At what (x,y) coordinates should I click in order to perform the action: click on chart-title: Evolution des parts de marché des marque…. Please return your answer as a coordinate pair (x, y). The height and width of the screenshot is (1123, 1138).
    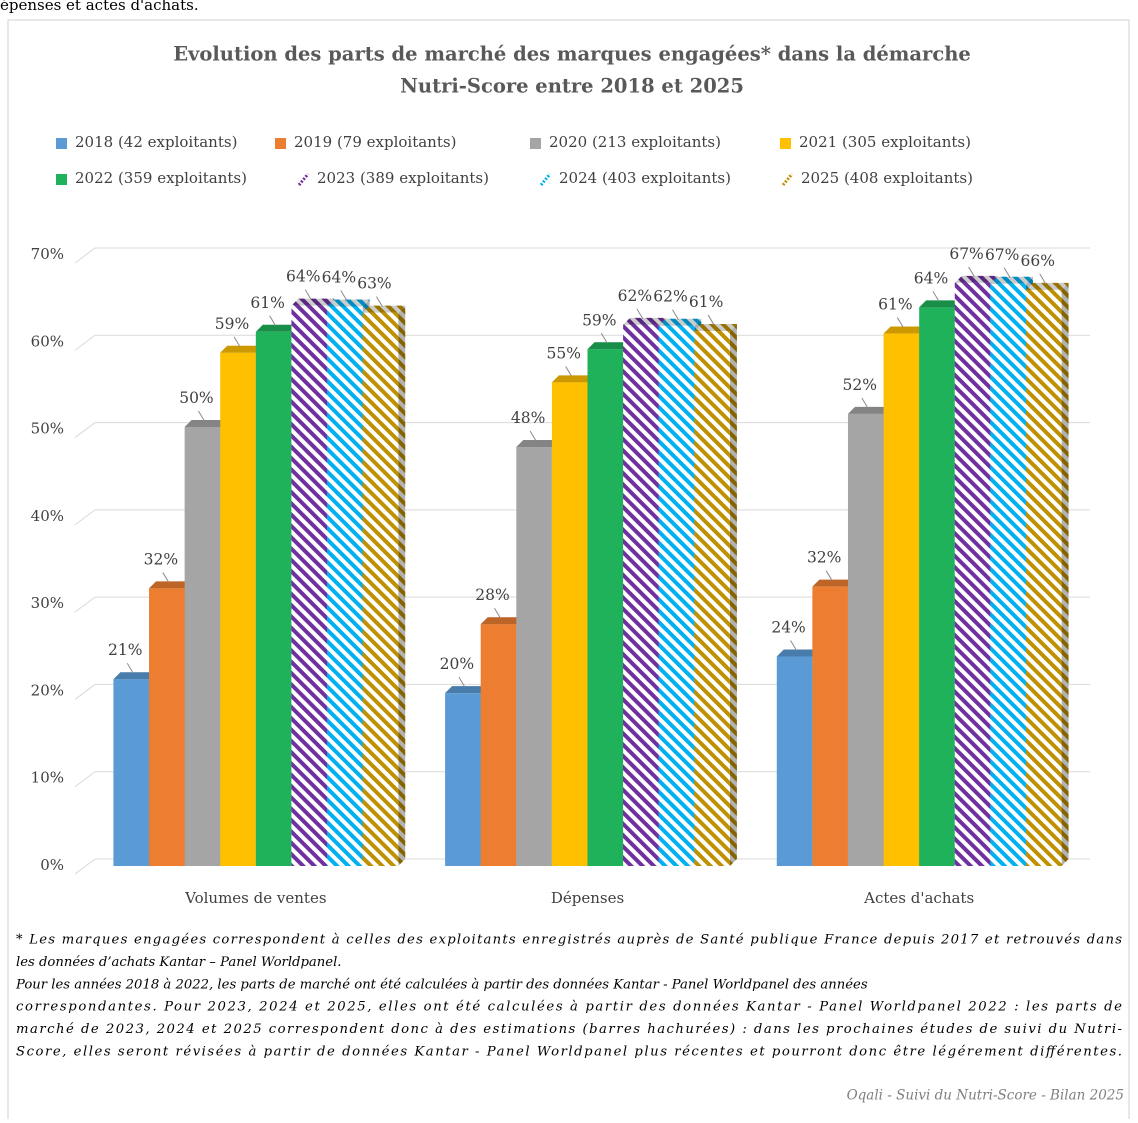
    Looking at the image, I should click on (572, 54).